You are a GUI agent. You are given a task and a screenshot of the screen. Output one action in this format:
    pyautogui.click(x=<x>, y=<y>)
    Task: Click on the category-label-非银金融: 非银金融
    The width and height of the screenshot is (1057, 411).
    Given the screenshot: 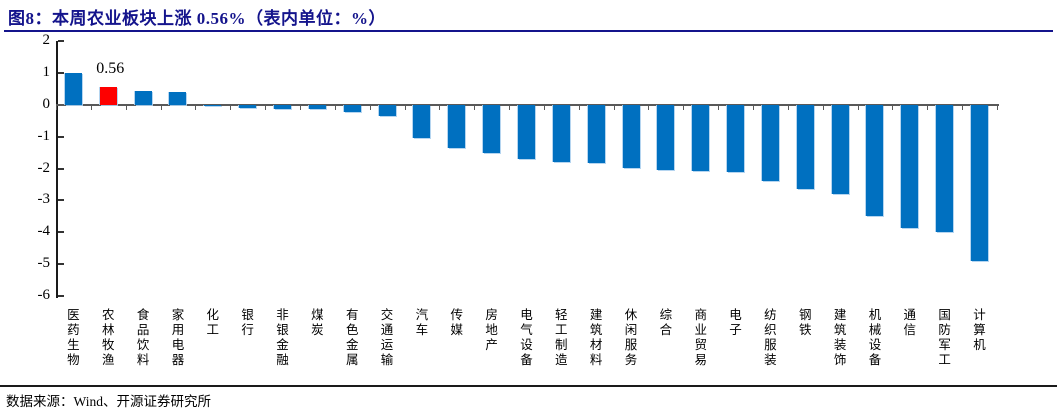 What is the action you would take?
    pyautogui.click(x=282, y=337)
    